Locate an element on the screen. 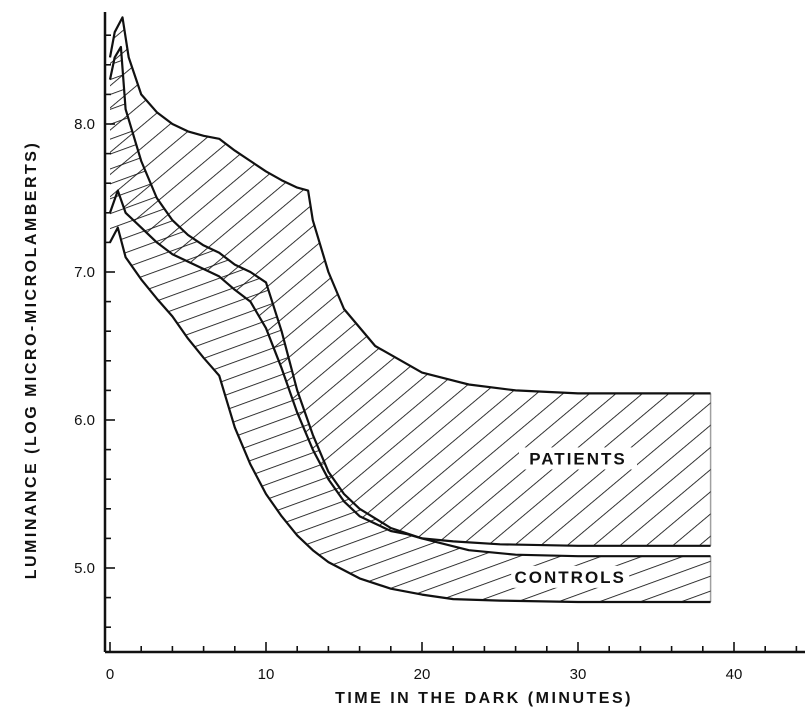 This screenshot has width=812, height=715. region-labels: PATIENTS CONTROLS is located at coordinates (574, 517).